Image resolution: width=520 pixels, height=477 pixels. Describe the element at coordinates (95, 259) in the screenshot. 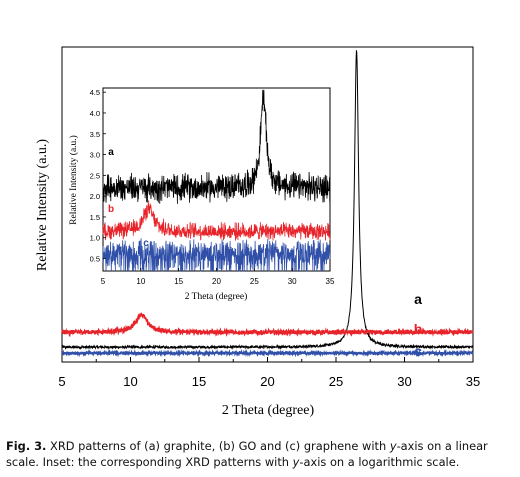

I see `inset-y-tick-label: 0.5` at that location.